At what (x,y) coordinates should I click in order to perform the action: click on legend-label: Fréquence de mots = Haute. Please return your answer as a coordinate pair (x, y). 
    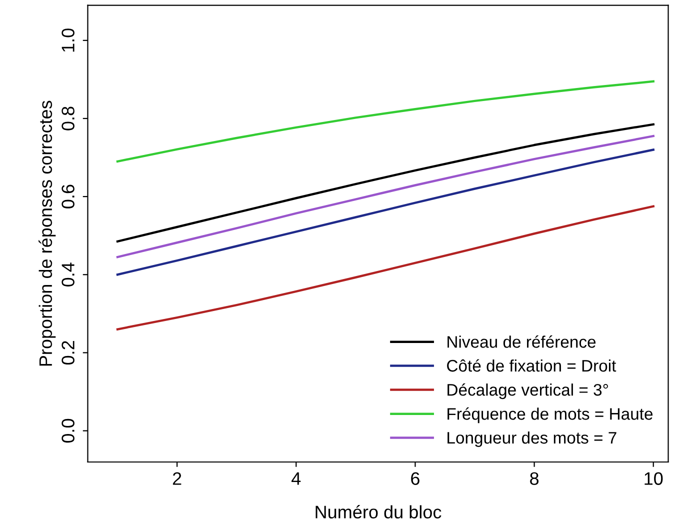
    Looking at the image, I should click on (550, 415).